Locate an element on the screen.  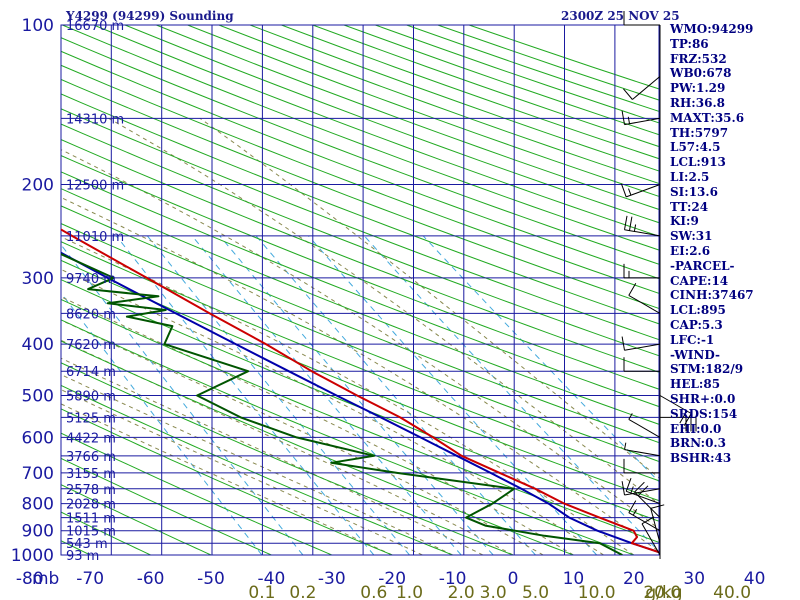
index-item: SW:31 is located at coordinates (691, 236).